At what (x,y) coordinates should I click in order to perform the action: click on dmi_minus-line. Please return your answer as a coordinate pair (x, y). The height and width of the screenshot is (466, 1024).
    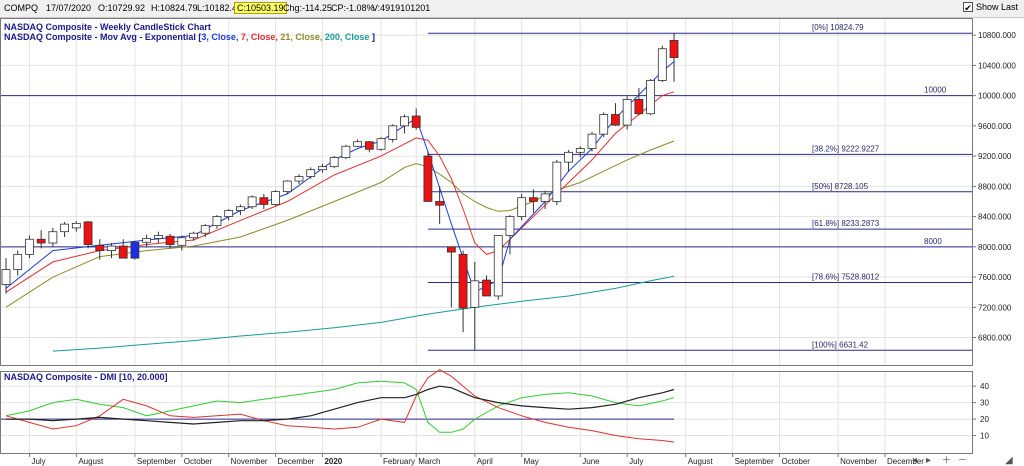
    Looking at the image, I should click on (340, 406).